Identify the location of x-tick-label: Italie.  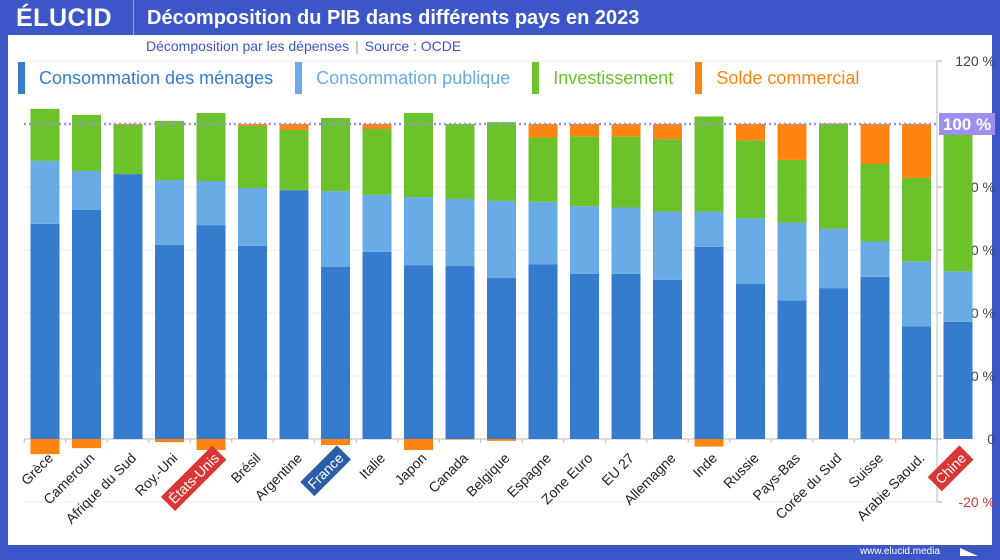
(372, 466).